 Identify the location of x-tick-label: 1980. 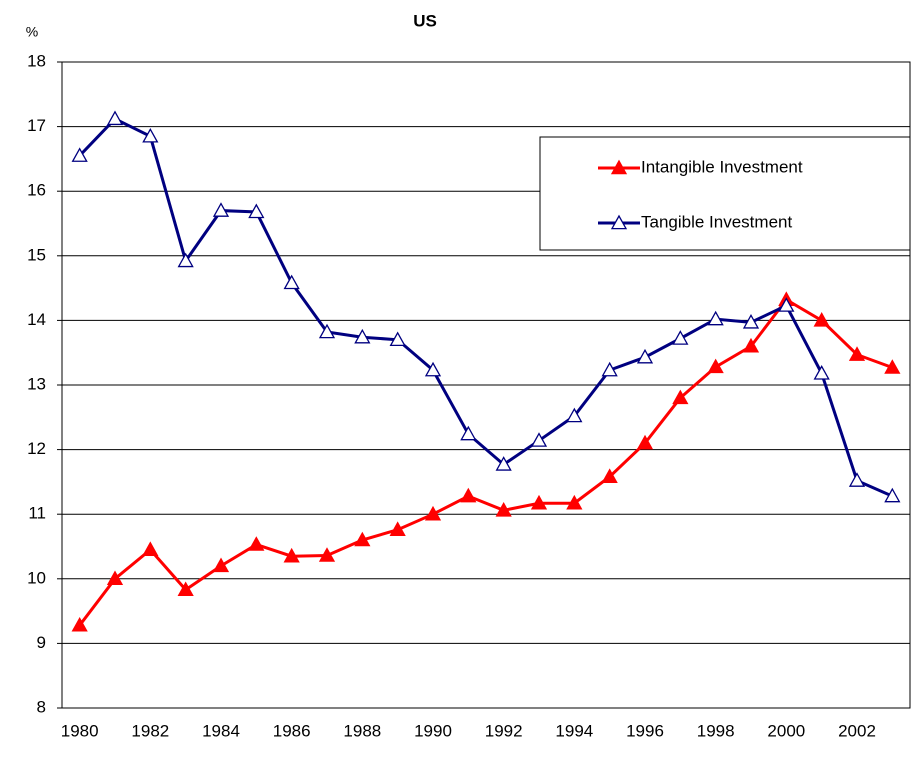
(80, 730).